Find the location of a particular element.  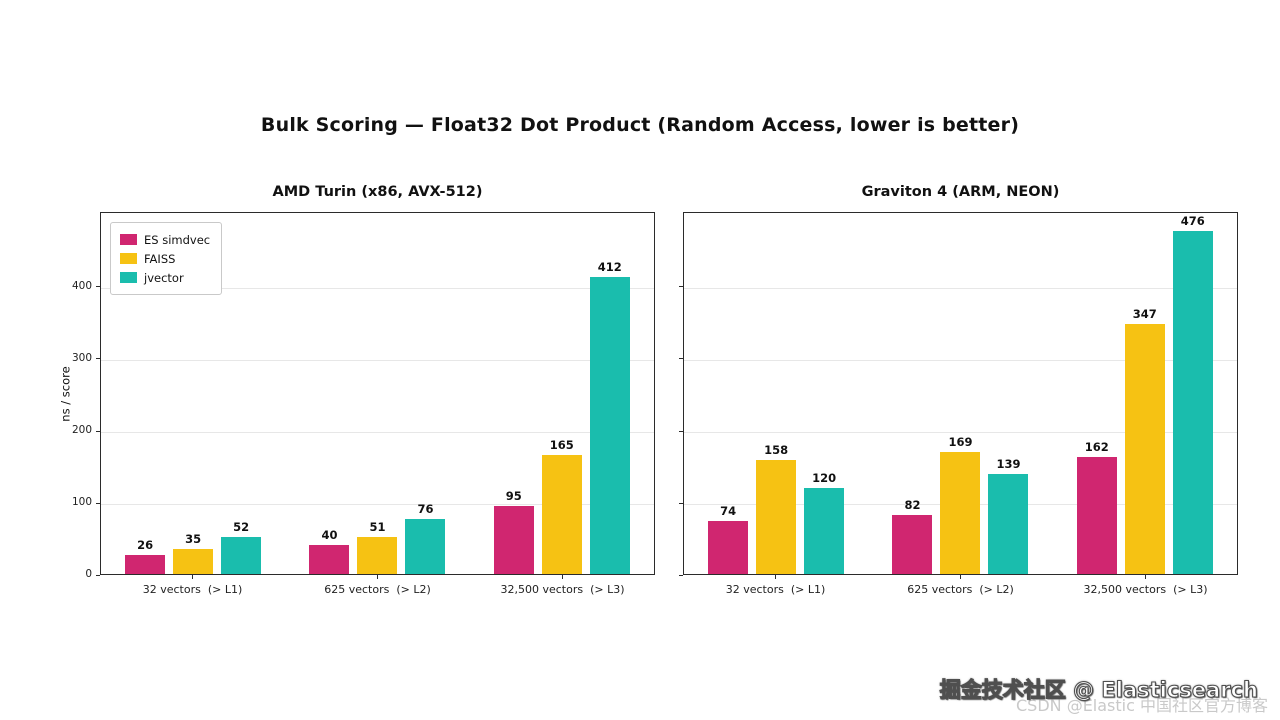

bar-value-label: 95 is located at coordinates (513, 495).